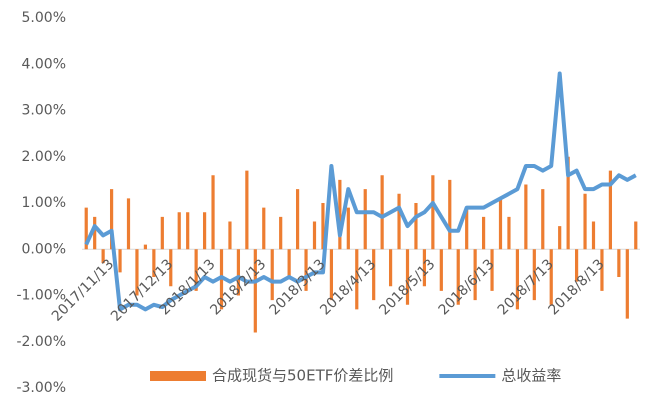 The width and height of the screenshot is (654, 402). Describe the element at coordinates (531, 376) in the screenshot. I see `legend-label: 总收益率` at that location.